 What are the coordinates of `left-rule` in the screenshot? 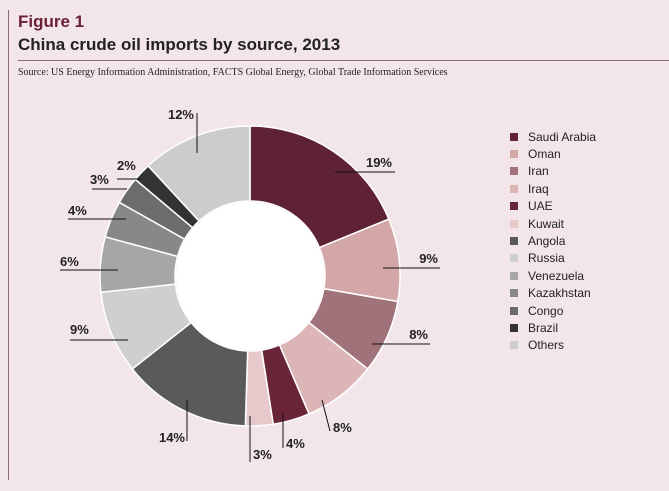 It's located at (8, 245).